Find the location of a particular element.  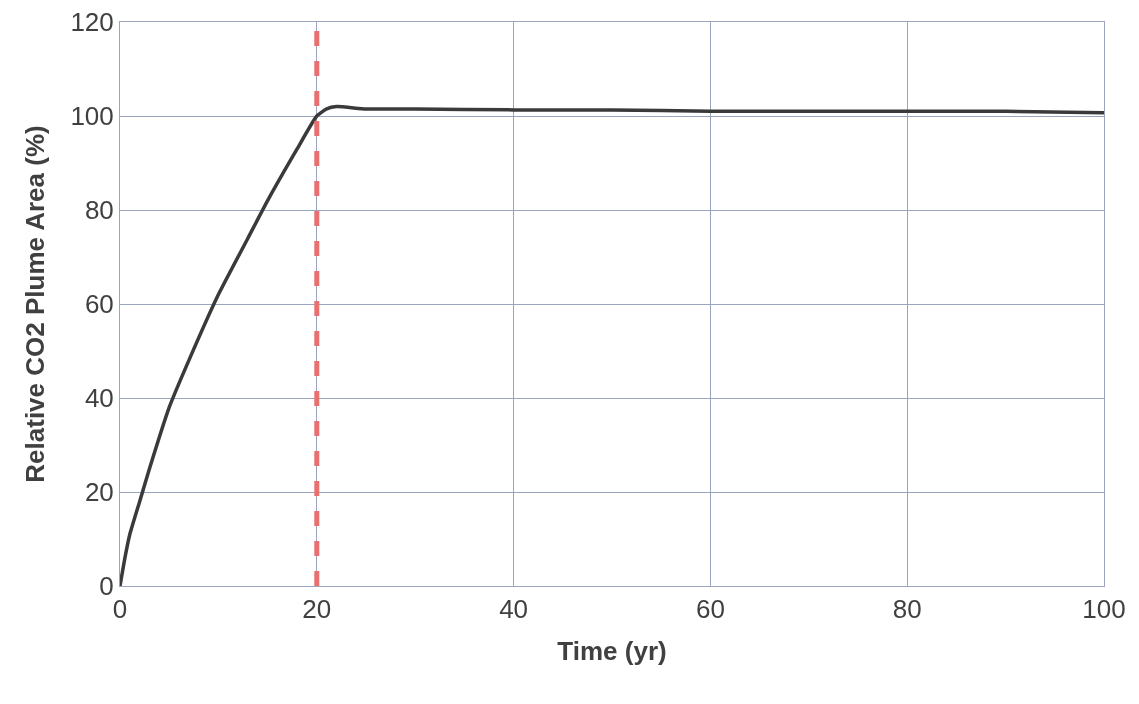

y-tick-label: 80 is located at coordinates (99, 210).